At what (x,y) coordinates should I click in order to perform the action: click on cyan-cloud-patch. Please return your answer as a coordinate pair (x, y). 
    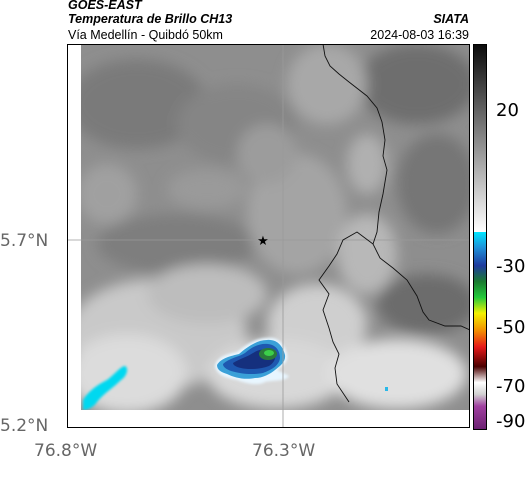
    Looking at the image, I should click on (105, 388).